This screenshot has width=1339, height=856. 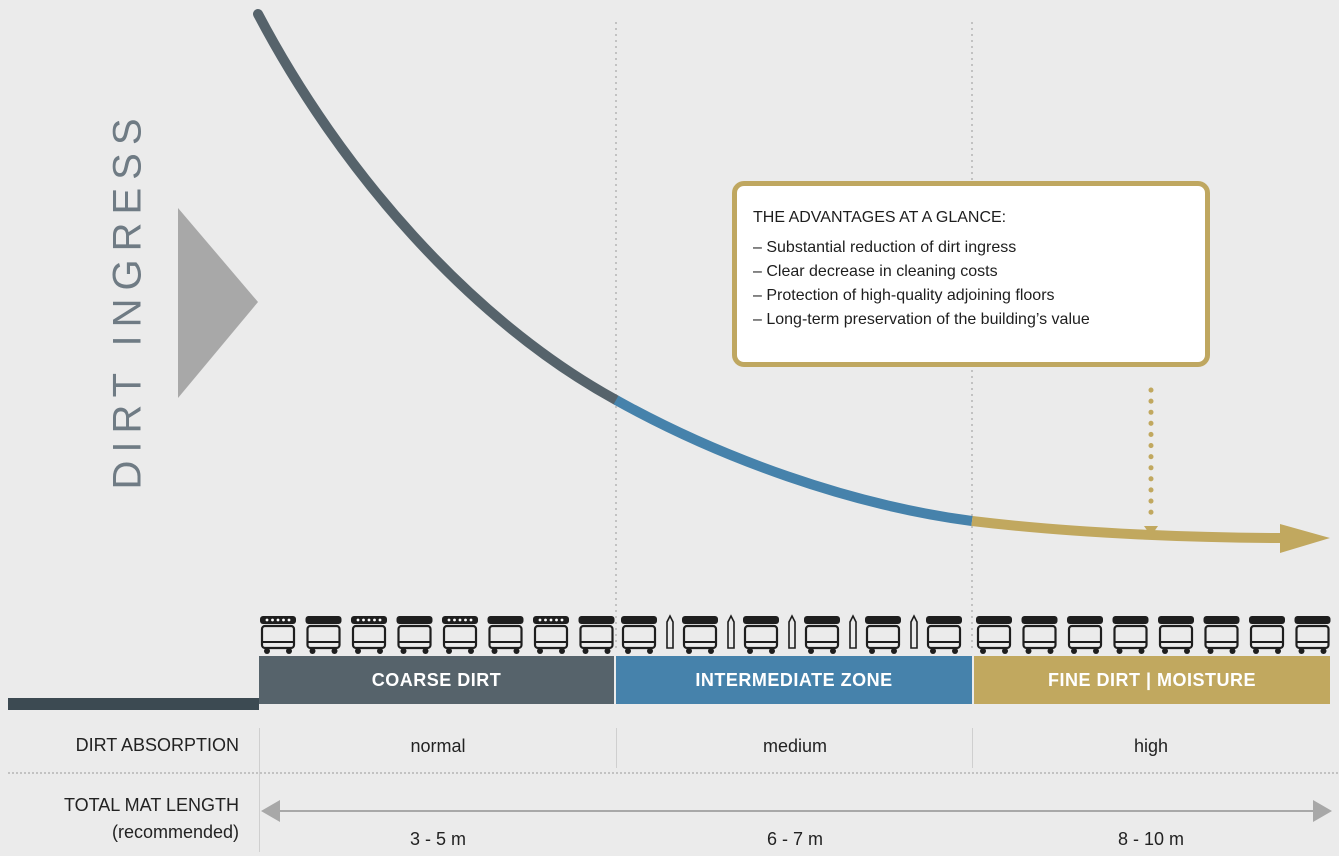 I want to click on connector-arrowhead-icon, so click(x=1151, y=531).